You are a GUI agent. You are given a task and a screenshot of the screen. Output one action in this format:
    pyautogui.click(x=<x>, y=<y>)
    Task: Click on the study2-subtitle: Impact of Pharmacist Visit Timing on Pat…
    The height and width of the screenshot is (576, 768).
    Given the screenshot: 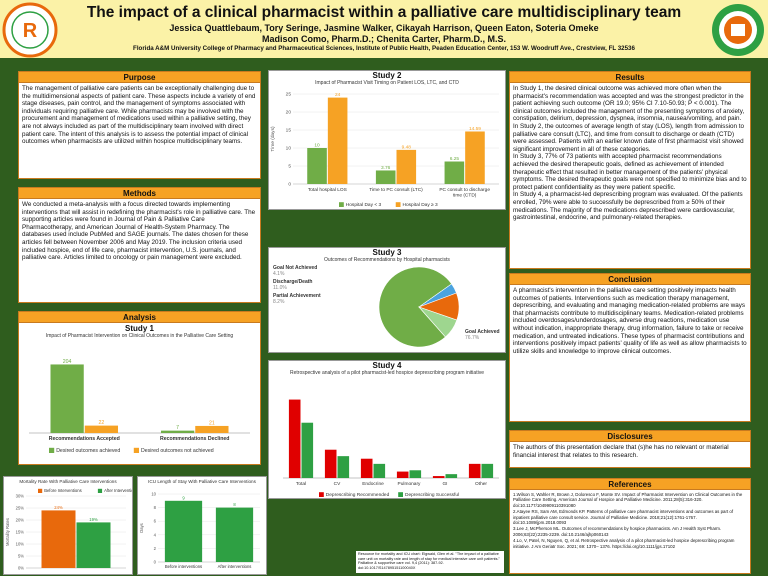 What is the action you would take?
    pyautogui.click(x=387, y=83)
    